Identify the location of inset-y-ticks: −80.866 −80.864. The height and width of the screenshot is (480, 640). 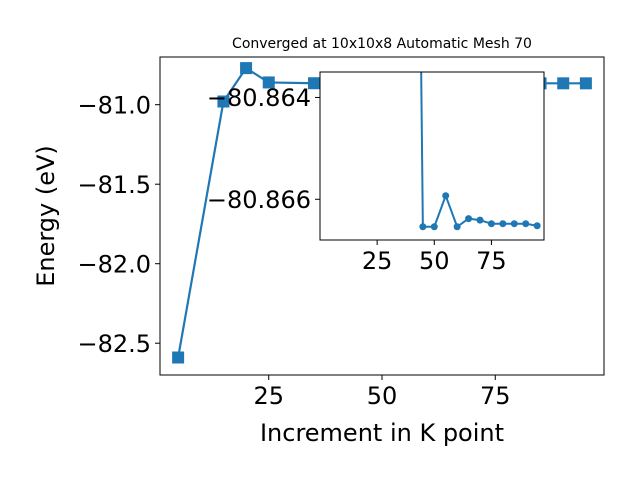
(263, 149).